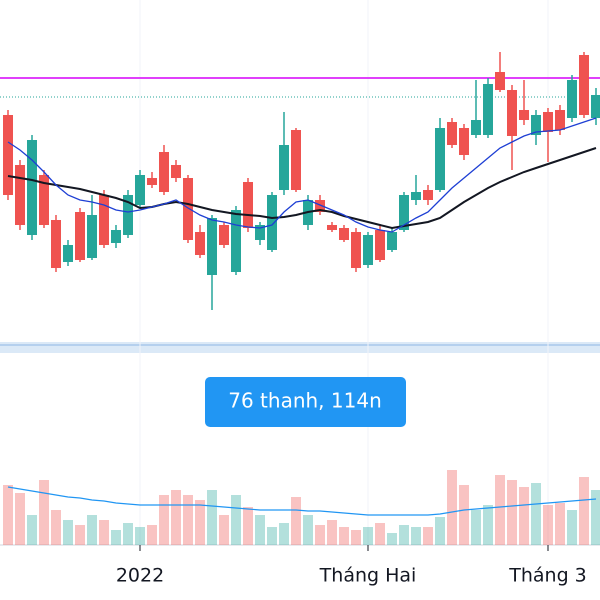 The image size is (600, 600). Describe the element at coordinates (140, 576) in the screenshot. I see `x-tick-label: 2022` at that location.